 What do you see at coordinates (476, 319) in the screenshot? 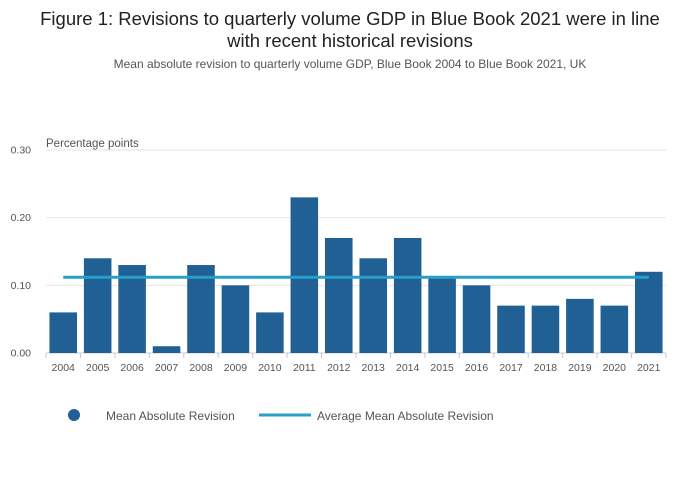
I see `bar-2016` at bounding box center [476, 319].